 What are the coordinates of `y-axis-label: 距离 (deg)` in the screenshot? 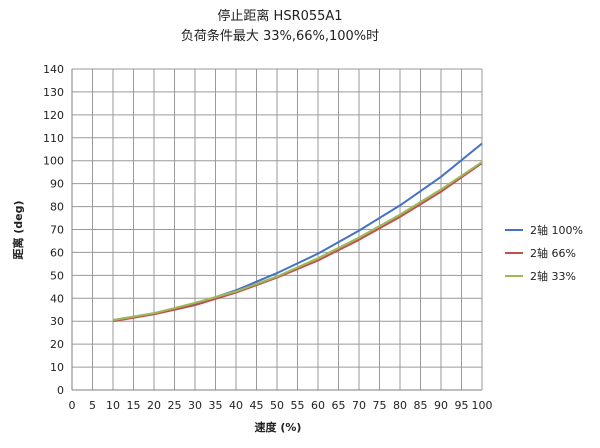 It's located at (18, 229).